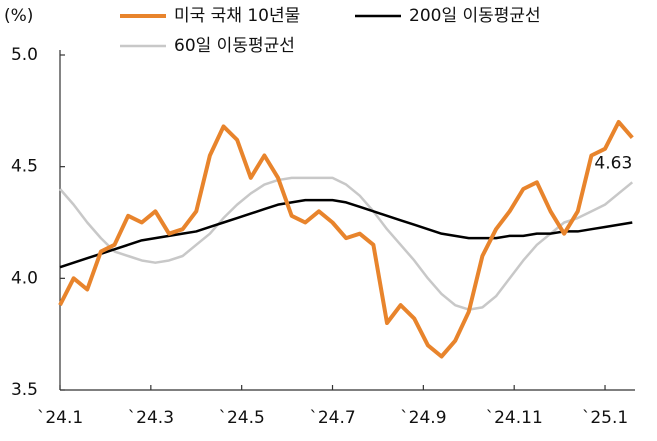 This screenshot has height=441, width=657. What do you see at coordinates (234, 46) in the screenshot?
I see `legend-label: 60일 이동평균선` at bounding box center [234, 46].